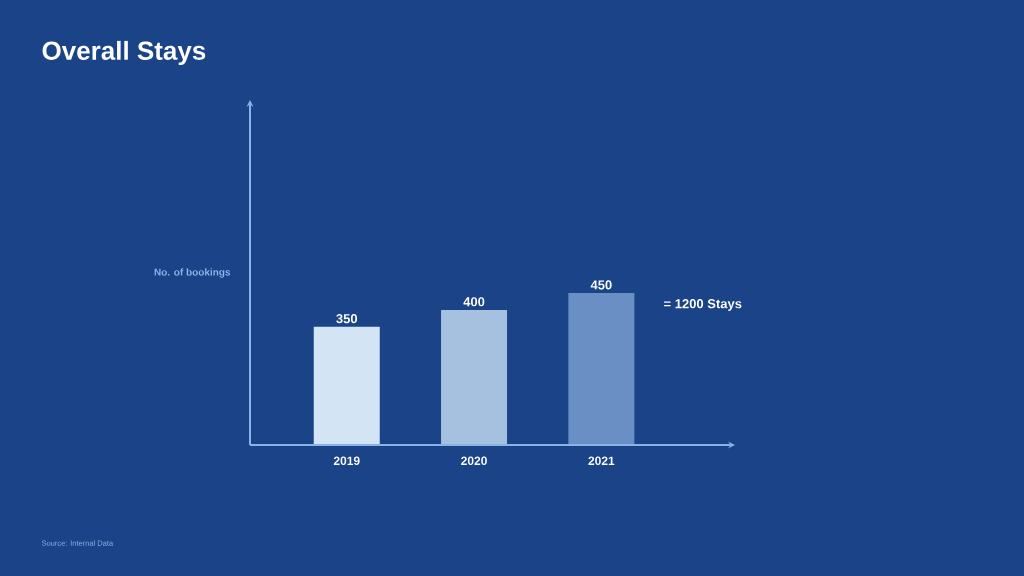 This screenshot has height=576, width=1024. What do you see at coordinates (601, 285) in the screenshot?
I see `data-label: 450` at bounding box center [601, 285].